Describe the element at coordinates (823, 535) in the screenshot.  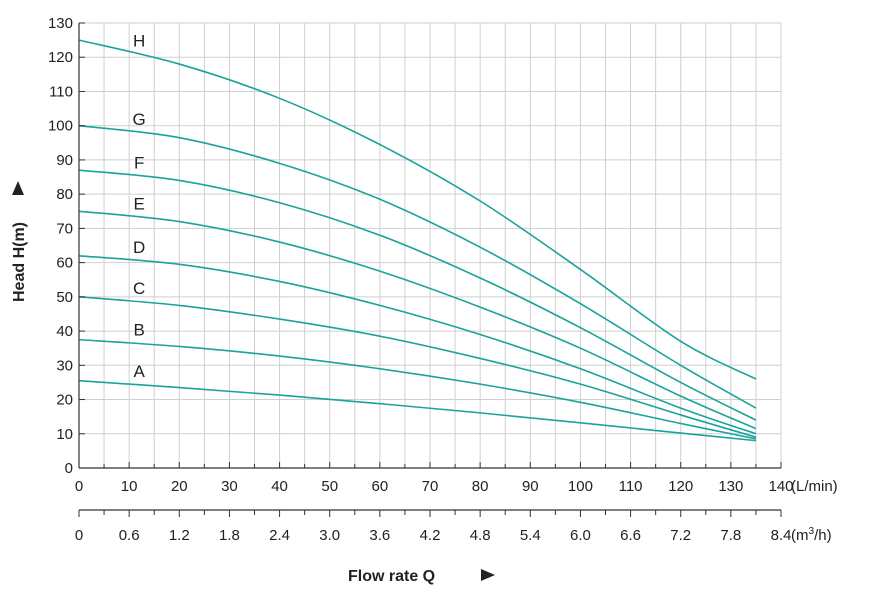
I see `x2-unit-suffix: /h)` at that location.